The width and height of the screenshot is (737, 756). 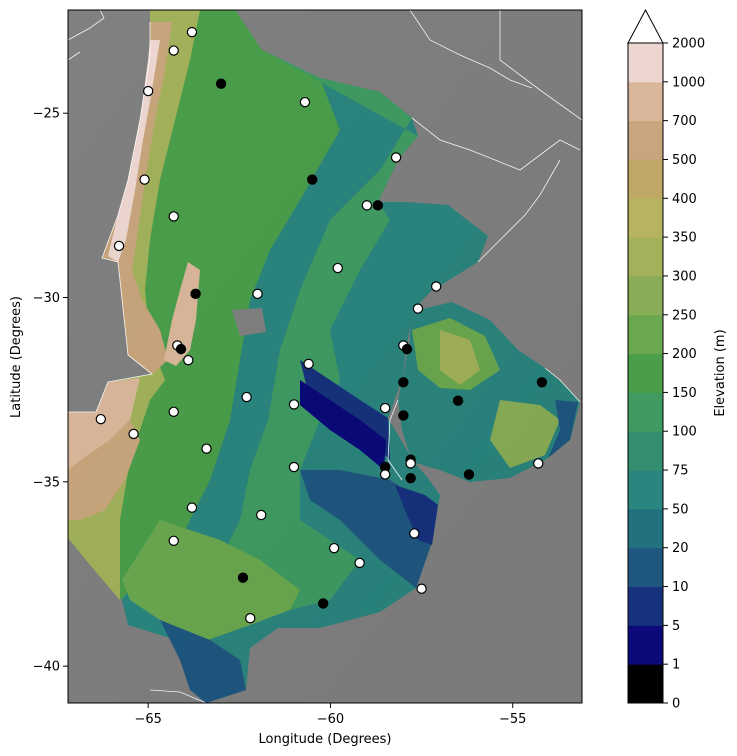 I want to click on colorbar-frame, so click(x=645, y=373).